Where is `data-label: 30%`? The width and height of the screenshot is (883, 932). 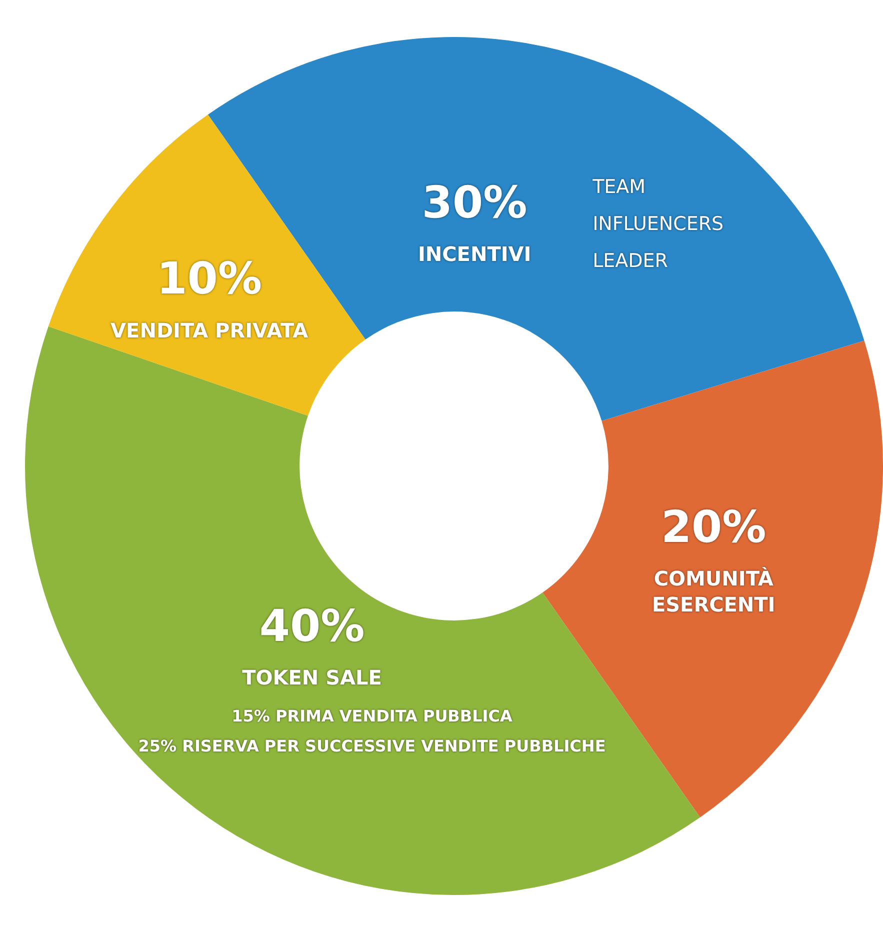
data-label: 30% is located at coordinates (475, 202).